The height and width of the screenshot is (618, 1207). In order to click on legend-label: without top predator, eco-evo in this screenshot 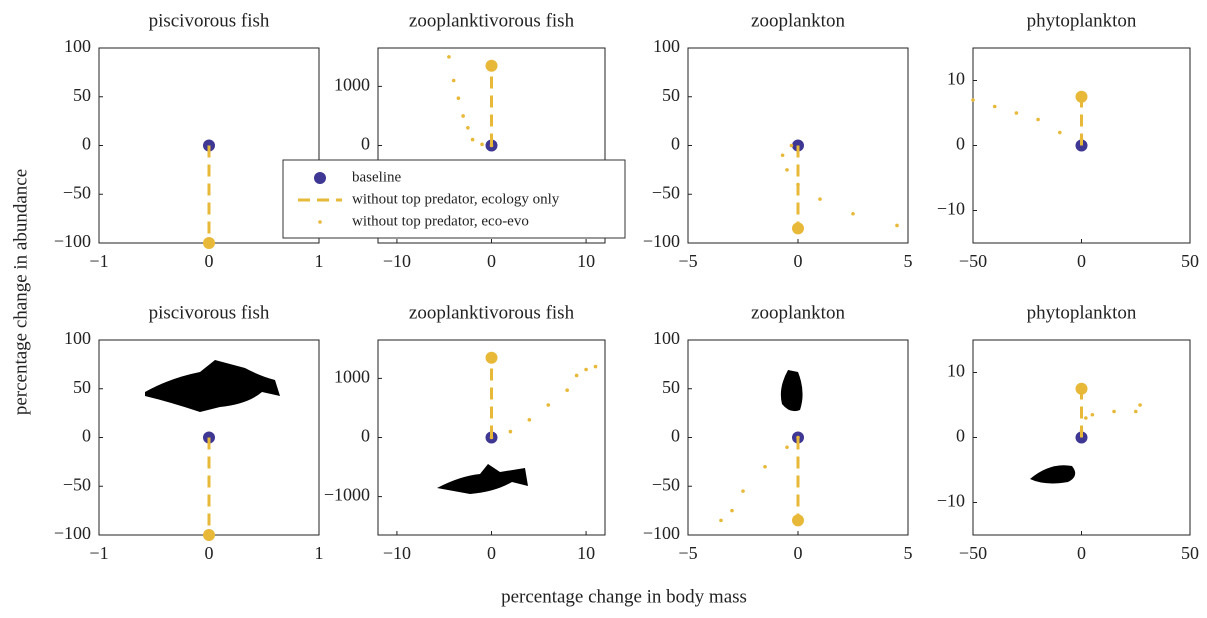, I will do `click(440, 221)`.